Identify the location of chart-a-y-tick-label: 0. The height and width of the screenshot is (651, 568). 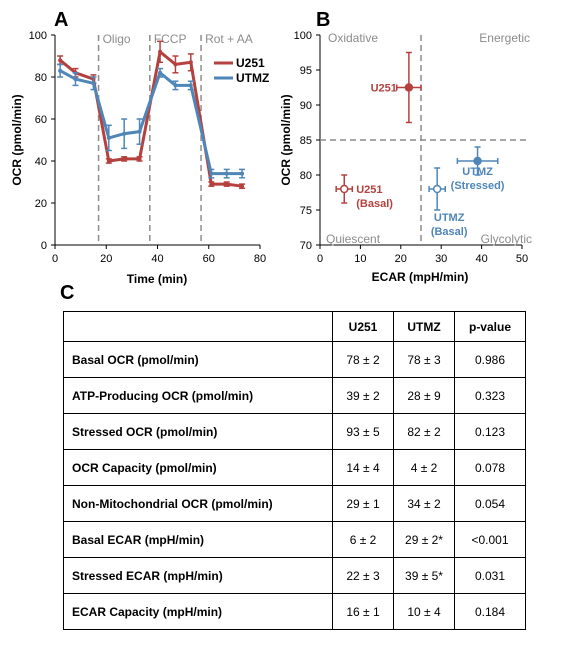
(44, 246).